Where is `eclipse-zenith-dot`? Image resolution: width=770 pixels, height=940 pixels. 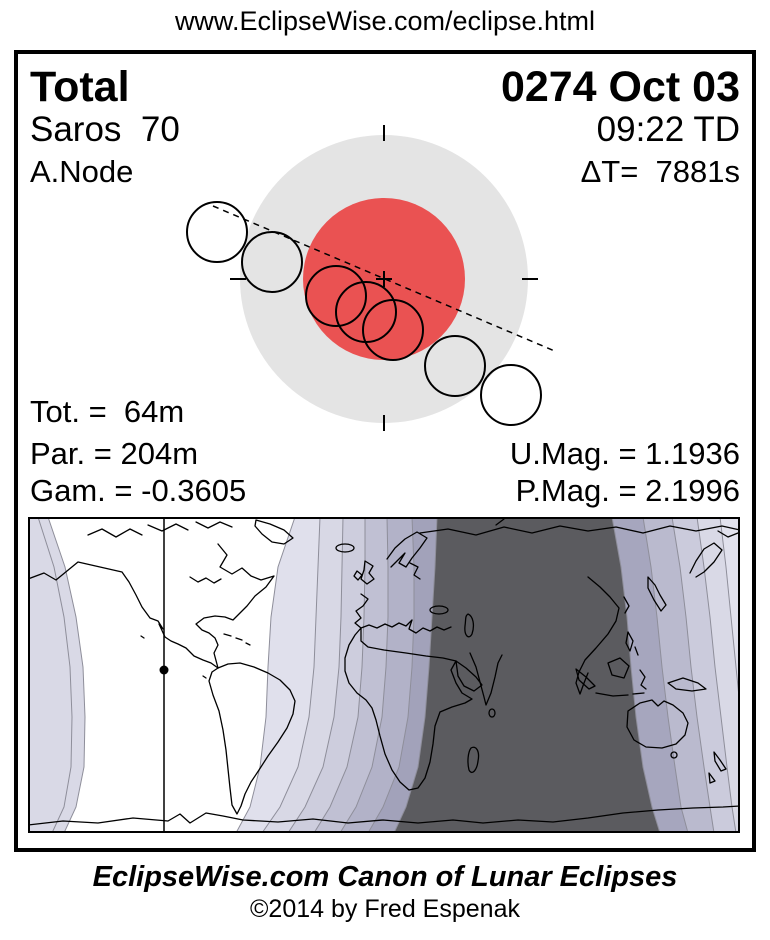 eclipse-zenith-dot is located at coordinates (164, 670).